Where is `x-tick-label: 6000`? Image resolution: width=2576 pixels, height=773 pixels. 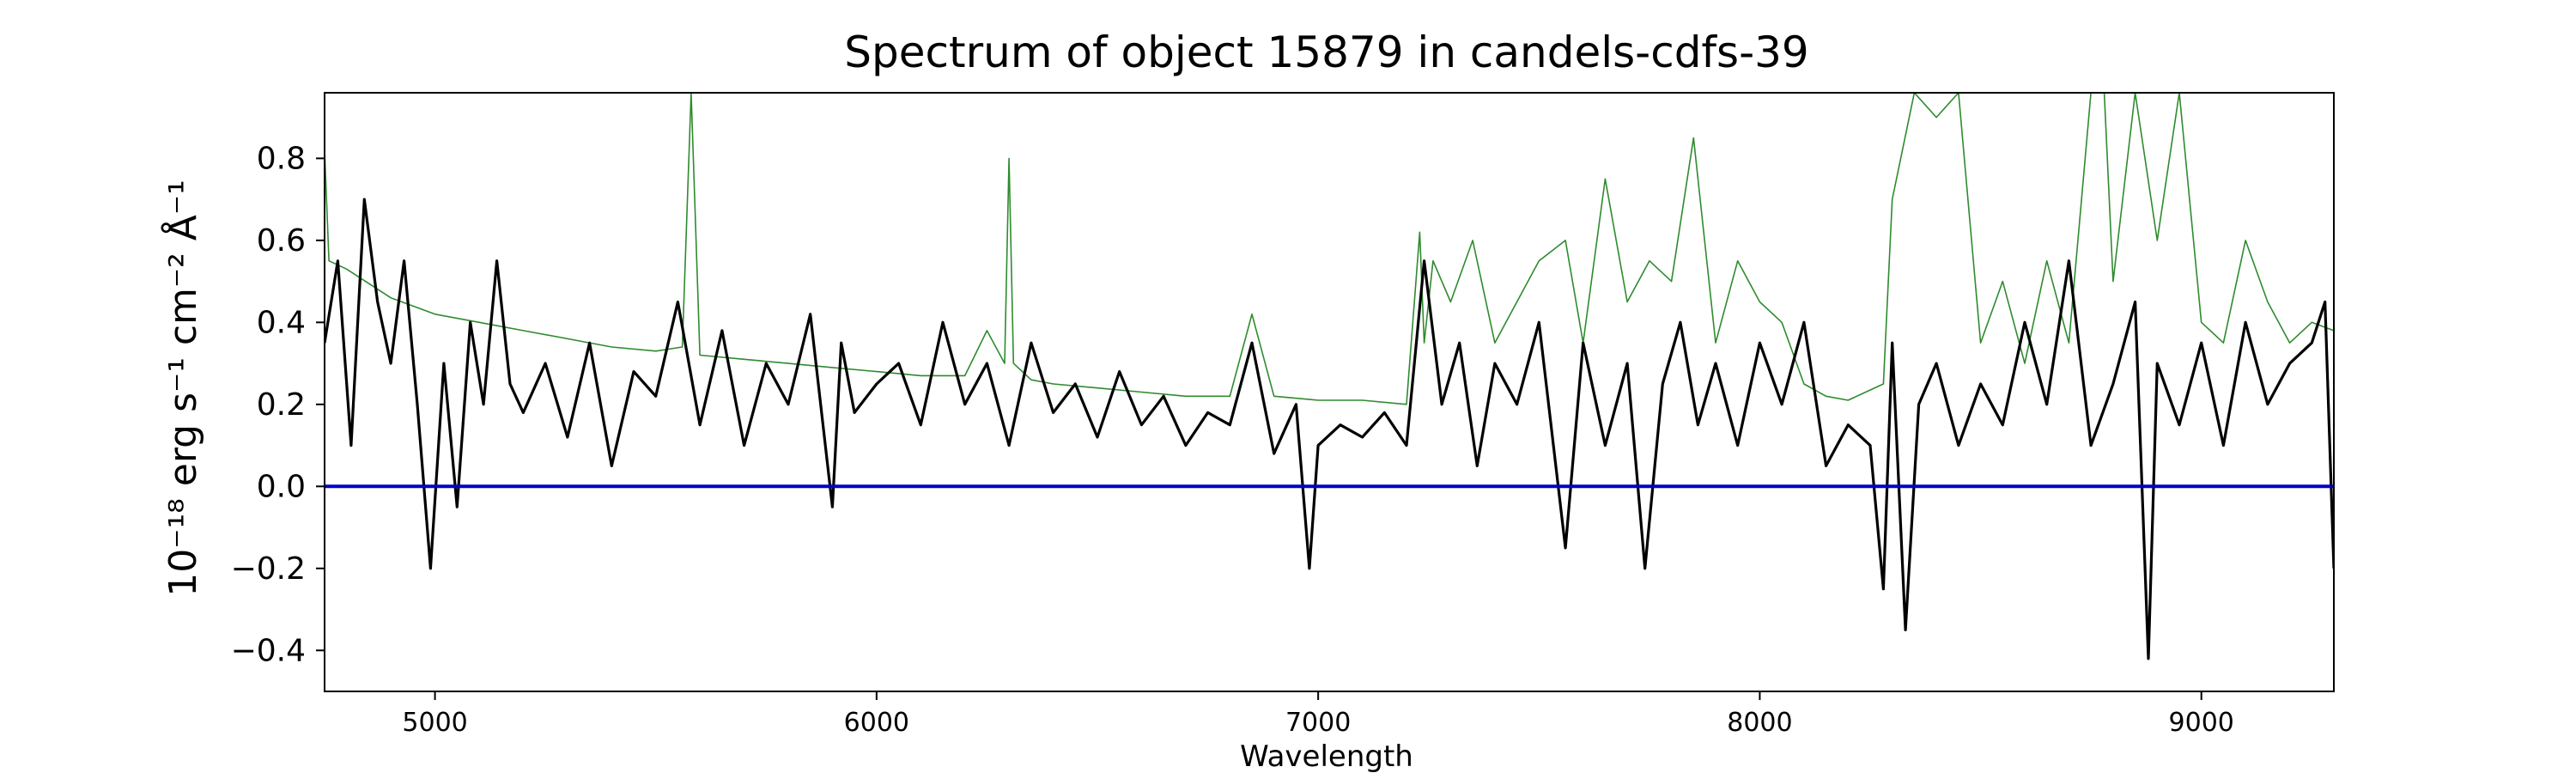
x-tick-label: 6000 is located at coordinates (876, 723).